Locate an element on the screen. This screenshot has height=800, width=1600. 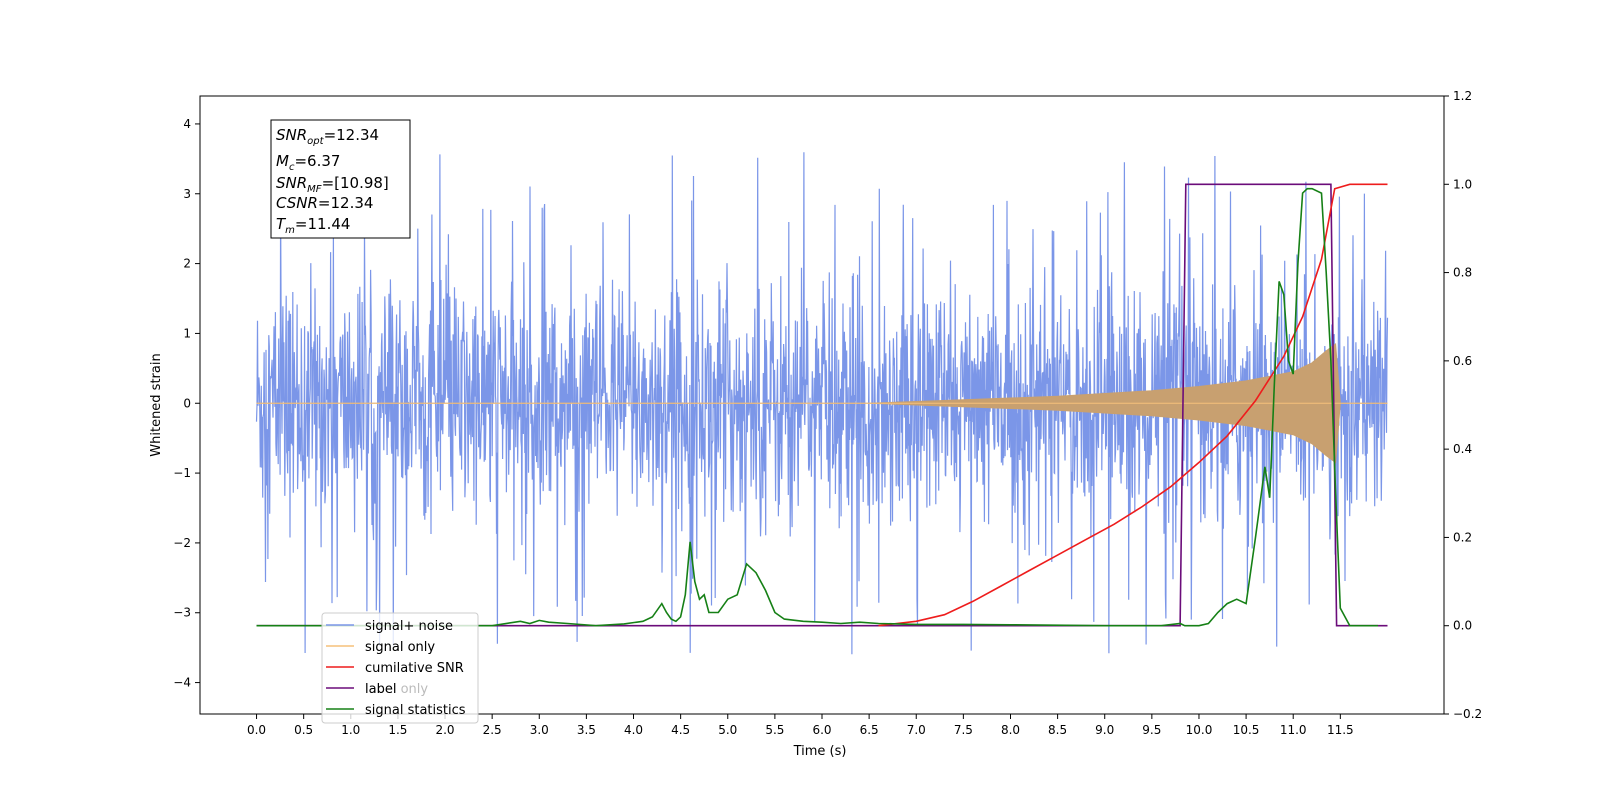
y2-tick-label: 0.0 is located at coordinates (1462, 626).